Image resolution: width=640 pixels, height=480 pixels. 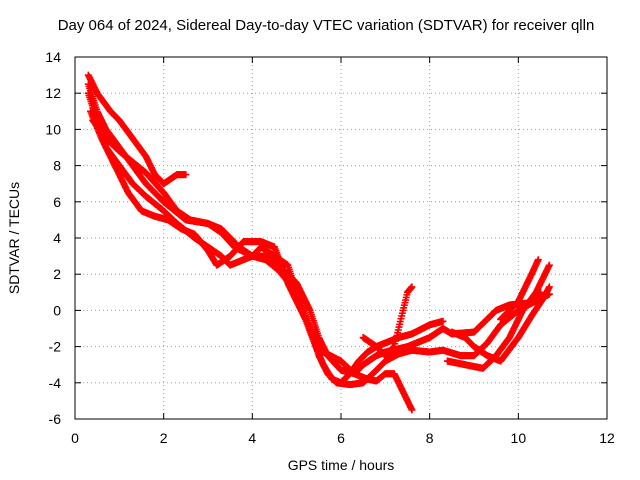 I want to click on y-tick-label: 10, so click(x=53, y=129).